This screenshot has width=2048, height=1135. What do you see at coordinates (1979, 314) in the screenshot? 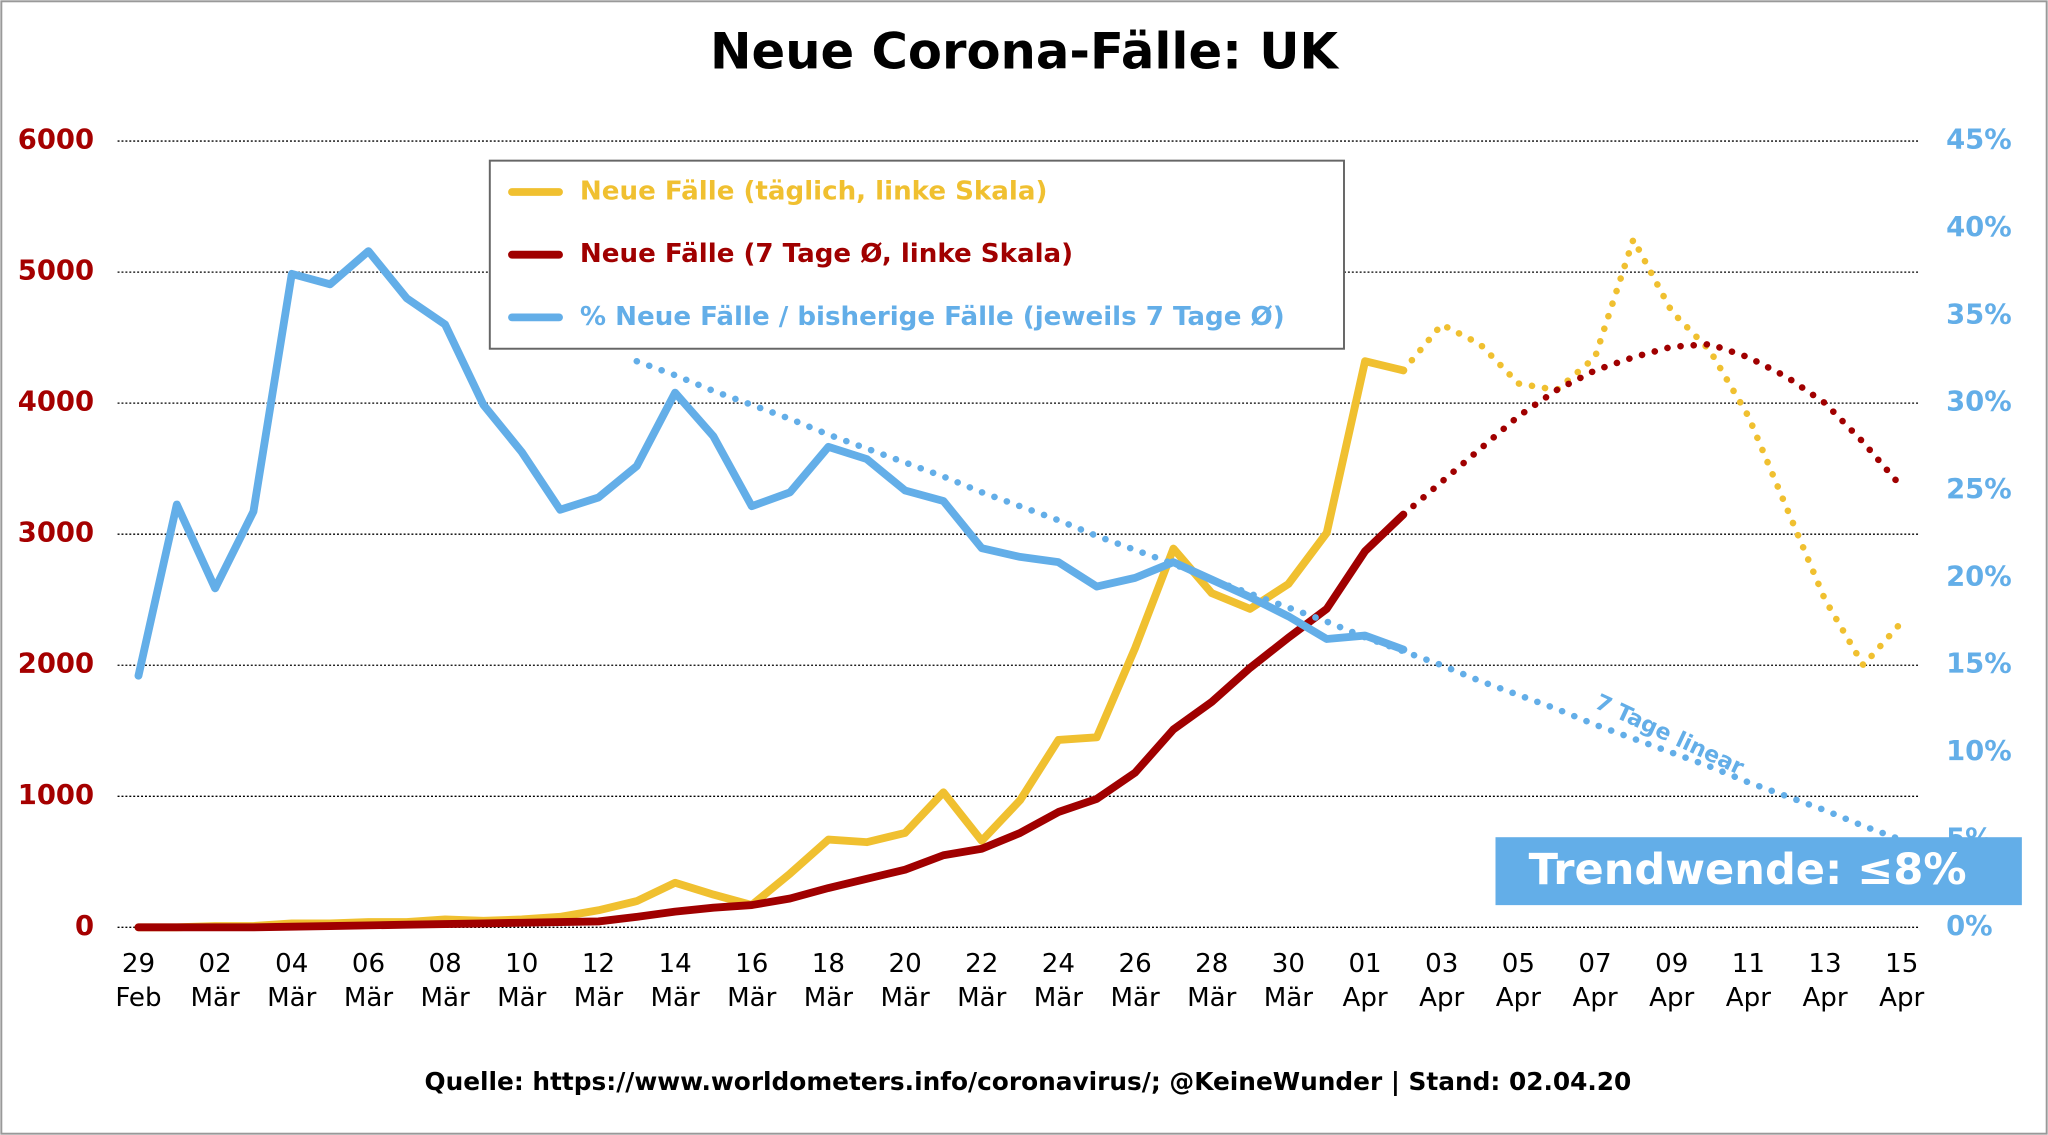
I see `y2-tick-label: 35%` at bounding box center [1979, 314].